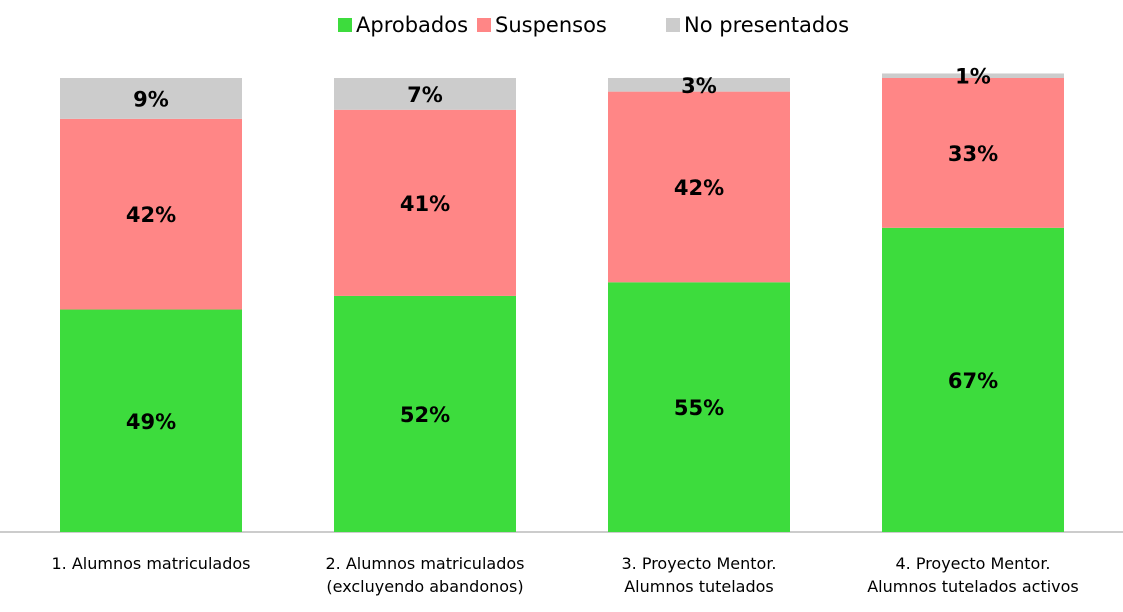  I want to click on value-label: 41%, so click(425, 204).